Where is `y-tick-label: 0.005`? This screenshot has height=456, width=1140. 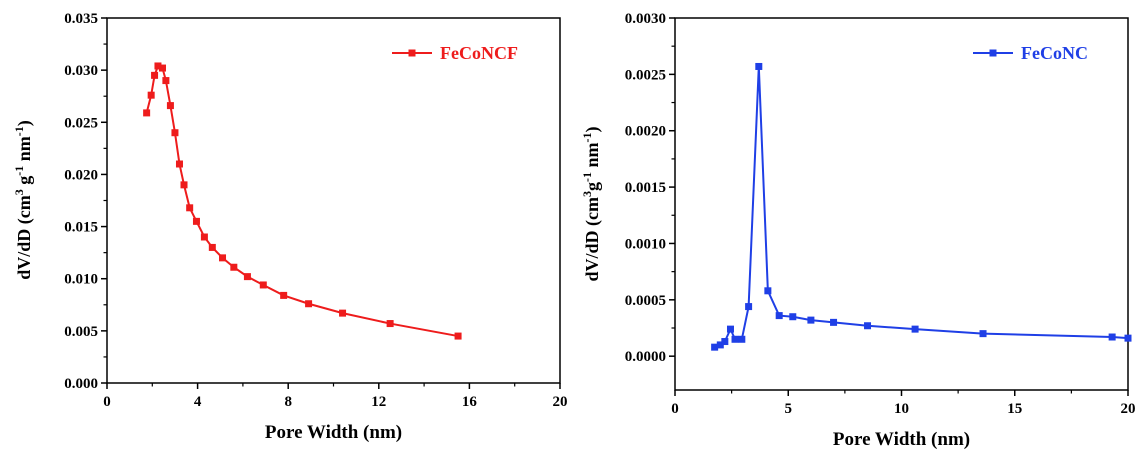 y-tick-label: 0.005 is located at coordinates (81, 332).